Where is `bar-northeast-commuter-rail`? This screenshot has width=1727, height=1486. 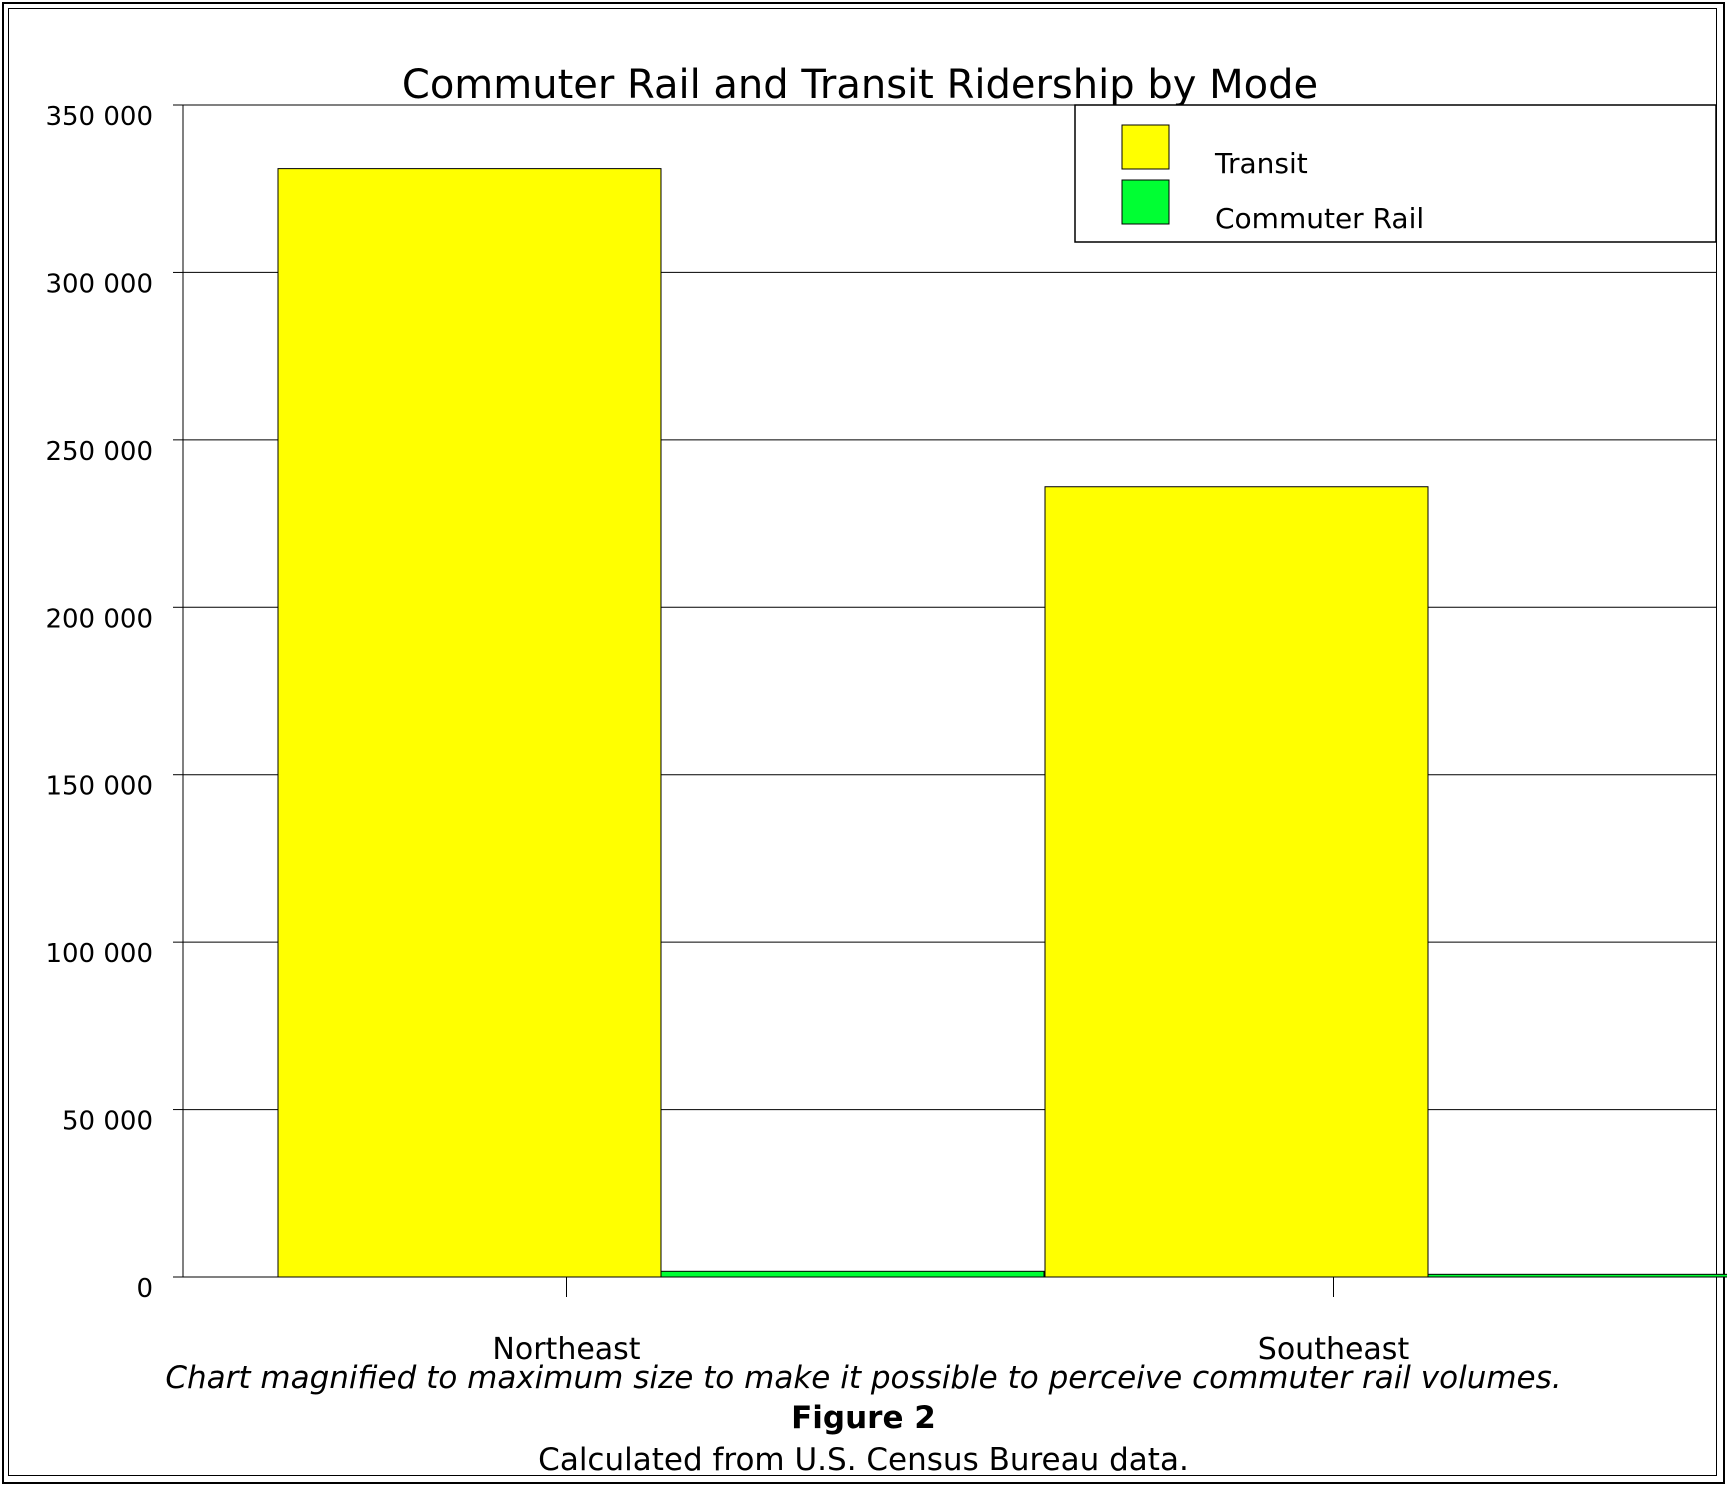 bar-northeast-commuter-rail is located at coordinates (852, 1274).